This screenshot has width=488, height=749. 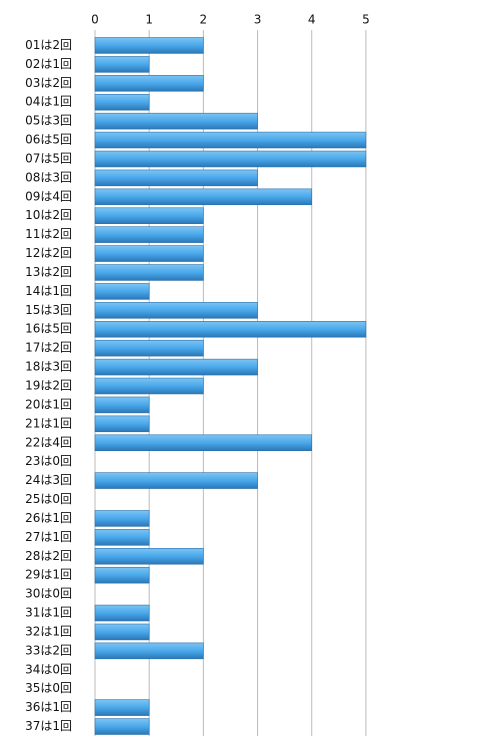 What do you see at coordinates (48, 253) in the screenshot?
I see `y-tick-label: 12は2回` at bounding box center [48, 253].